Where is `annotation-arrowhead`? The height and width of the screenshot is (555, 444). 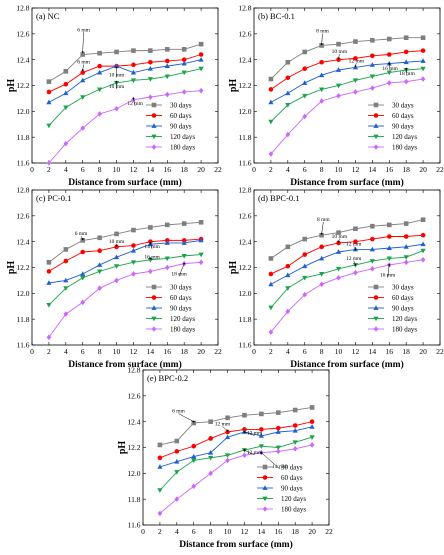 annotation-arrowhead is located at coordinates (82, 239).